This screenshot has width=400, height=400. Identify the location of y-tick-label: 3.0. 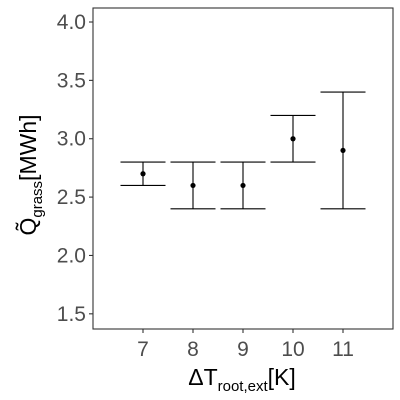
(71, 139).